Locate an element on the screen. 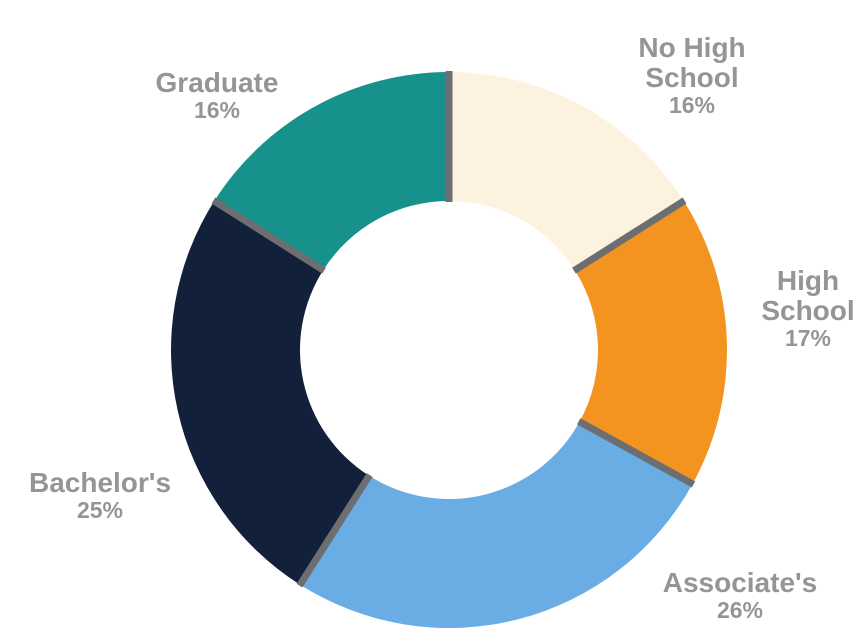 The width and height of the screenshot is (867, 636). slice-label: High School 17% is located at coordinates (807, 308).